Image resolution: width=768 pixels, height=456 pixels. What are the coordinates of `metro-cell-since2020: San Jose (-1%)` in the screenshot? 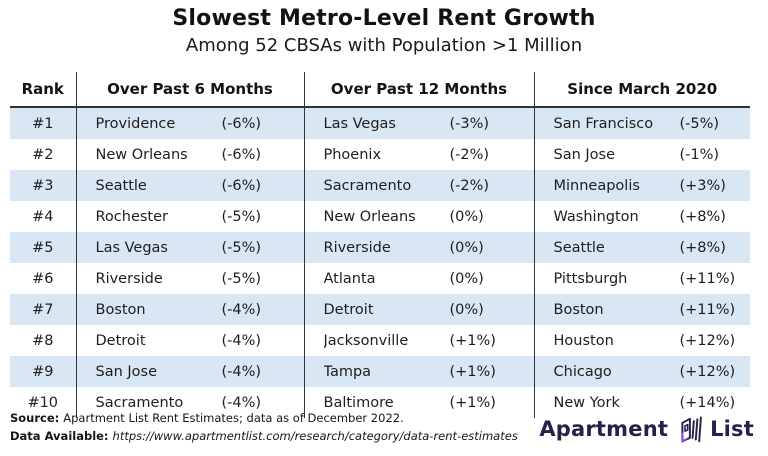 It's located at (642, 154).